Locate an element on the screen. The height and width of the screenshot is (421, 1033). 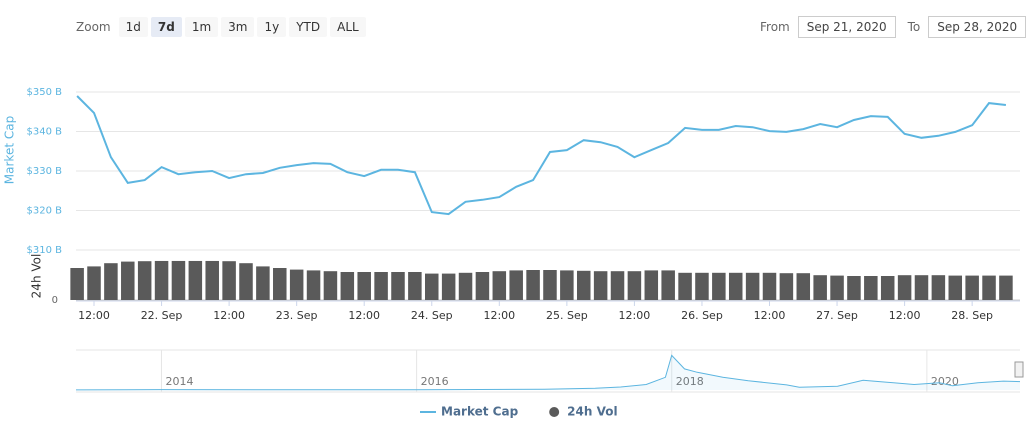
y-tick-label: $350 B is located at coordinates (45, 92).